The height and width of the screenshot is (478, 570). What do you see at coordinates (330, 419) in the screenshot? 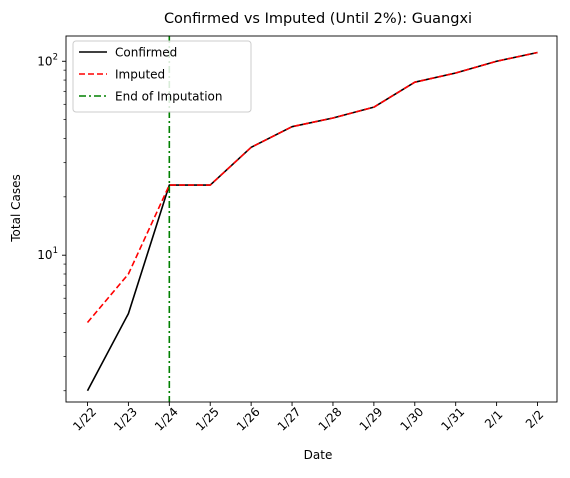
I see `x-tick-label: 1/28` at bounding box center [330, 419].